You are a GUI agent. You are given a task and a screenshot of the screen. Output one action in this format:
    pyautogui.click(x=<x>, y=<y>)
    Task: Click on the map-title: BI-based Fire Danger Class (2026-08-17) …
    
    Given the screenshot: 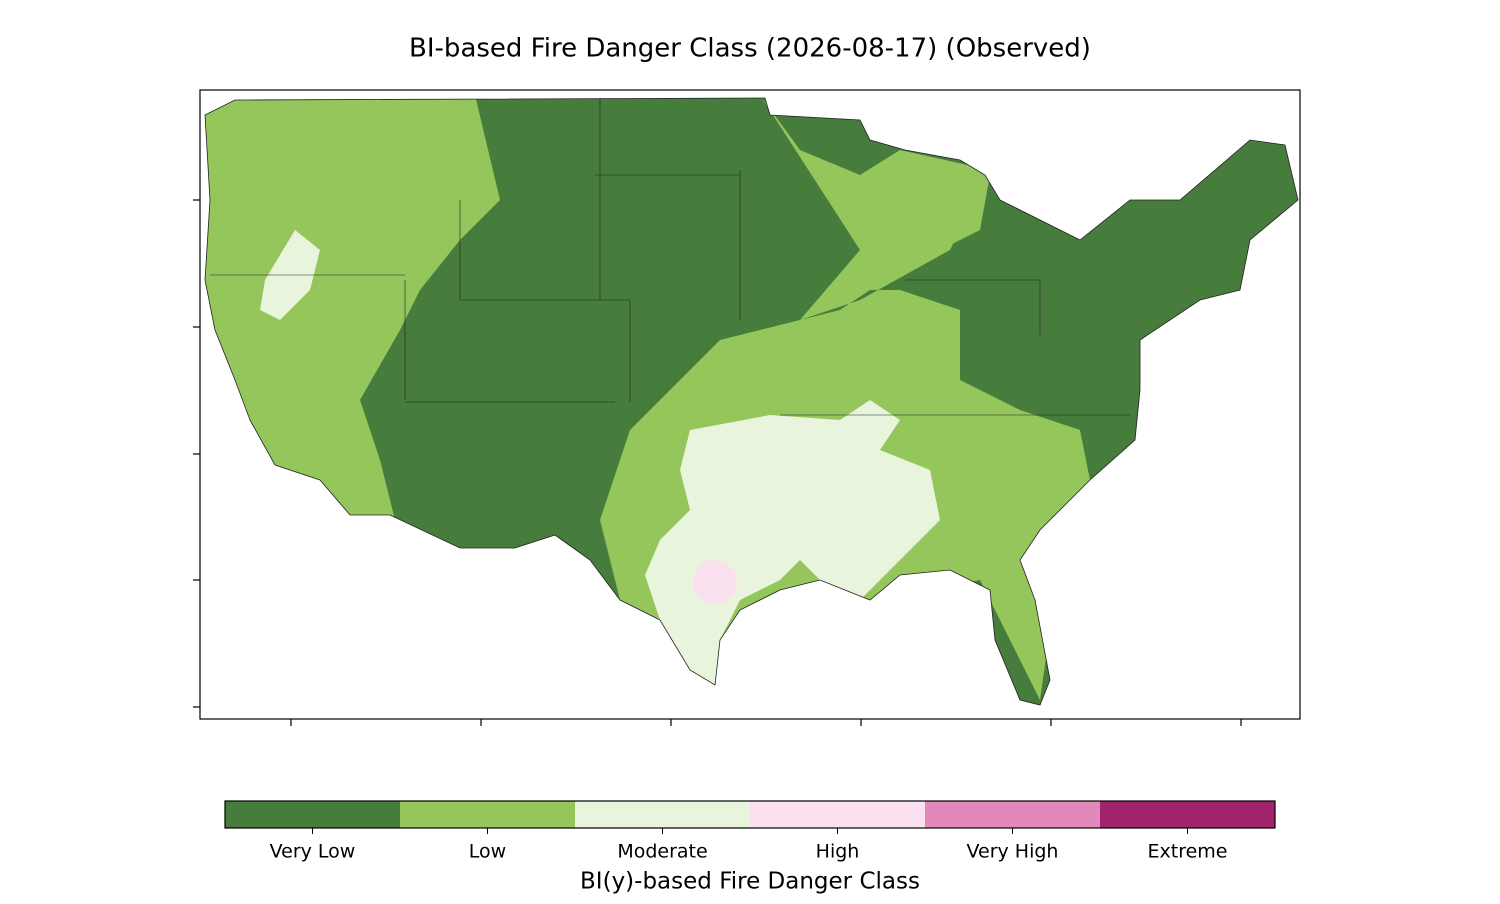 What is the action you would take?
    pyautogui.click(x=750, y=49)
    